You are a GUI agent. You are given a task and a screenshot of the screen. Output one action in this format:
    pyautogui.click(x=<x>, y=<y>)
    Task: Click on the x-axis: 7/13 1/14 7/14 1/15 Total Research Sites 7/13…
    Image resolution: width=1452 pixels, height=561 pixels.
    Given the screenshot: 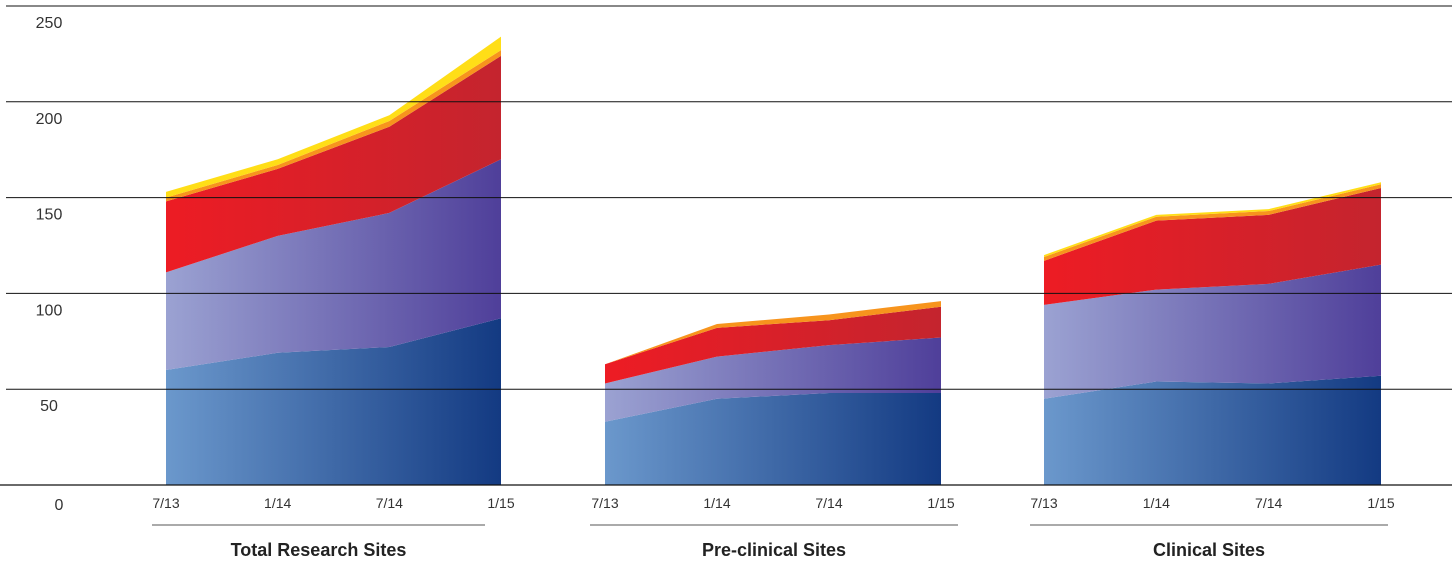 What is the action you would take?
    pyautogui.click(x=773, y=527)
    